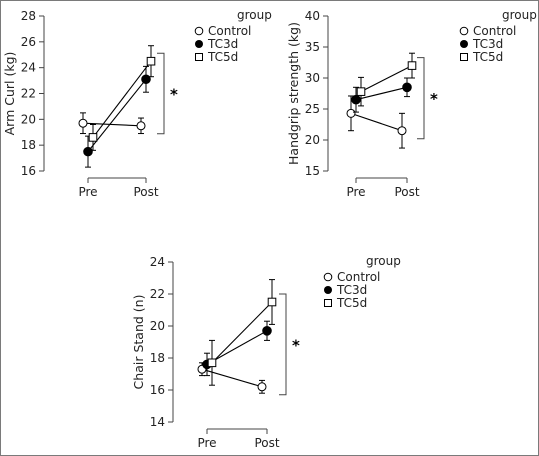 This screenshot has width=539, height=456. I want to click on y-axis-label: Handgrip strength (kg), so click(293, 93).